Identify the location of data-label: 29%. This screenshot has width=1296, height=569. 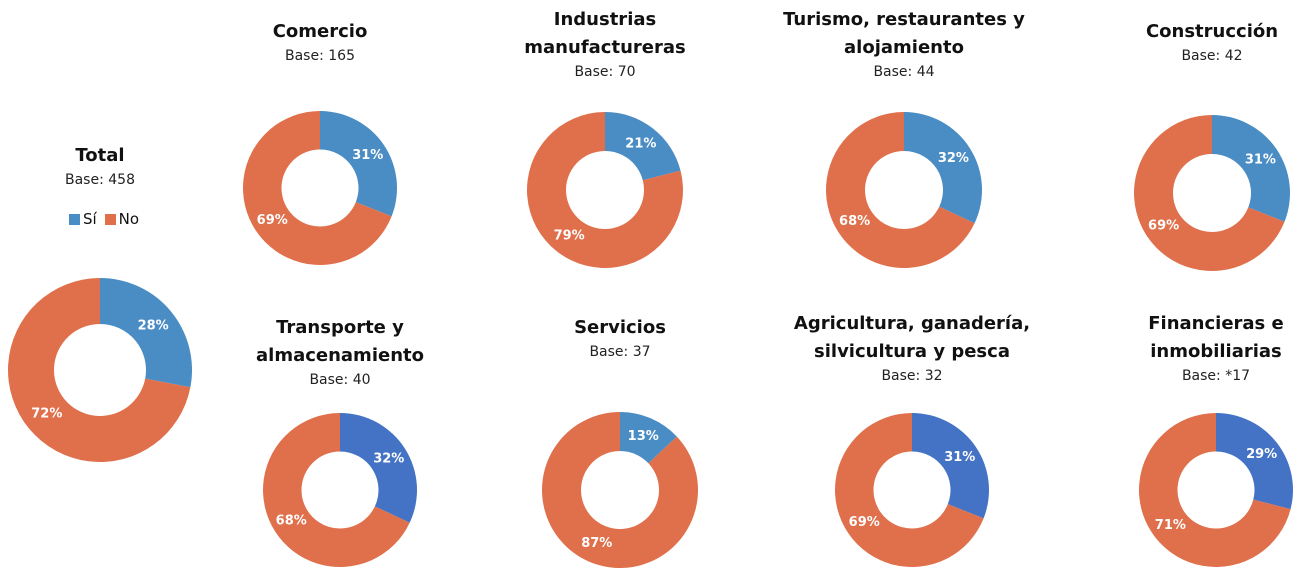
(1261, 454).